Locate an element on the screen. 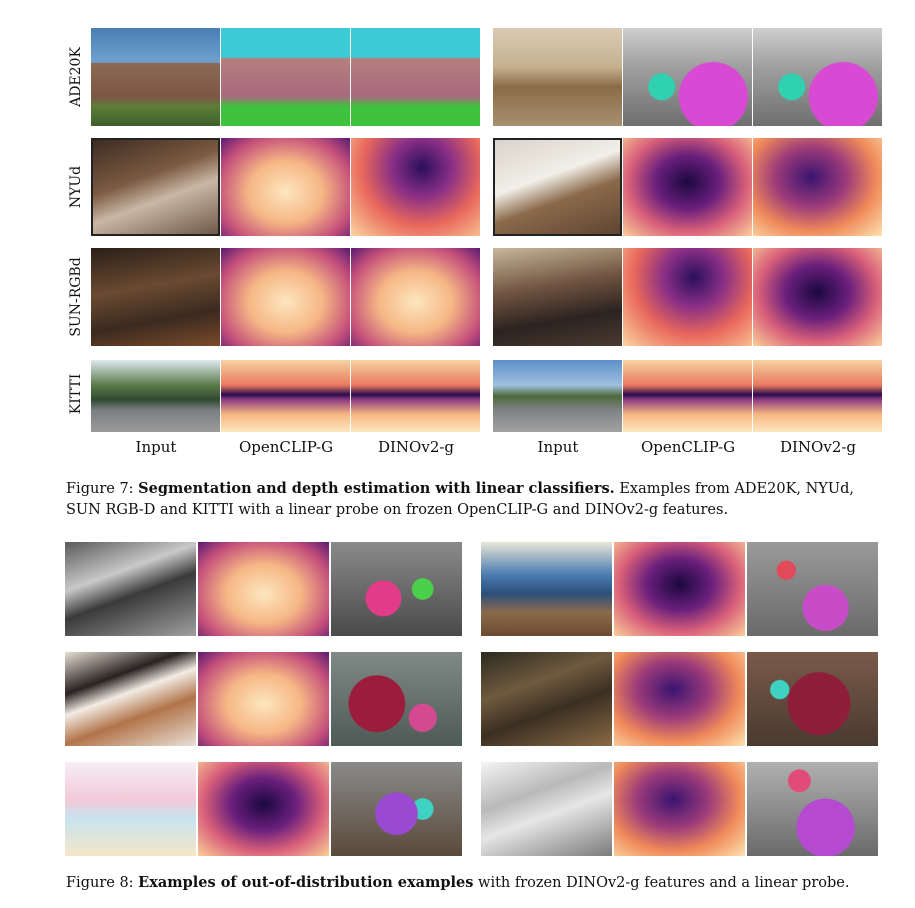  row-label-sun-rgbd: SUN-RGBd is located at coordinates (76, 297).